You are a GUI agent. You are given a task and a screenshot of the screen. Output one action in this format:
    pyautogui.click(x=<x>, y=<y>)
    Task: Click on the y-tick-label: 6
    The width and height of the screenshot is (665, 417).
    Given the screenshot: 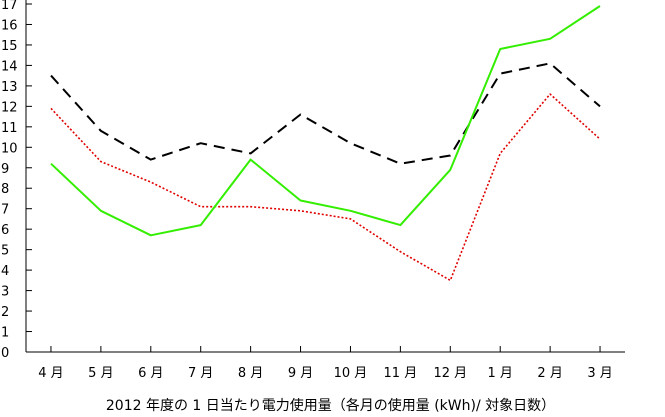 What is the action you would take?
    pyautogui.click(x=5, y=230)
    